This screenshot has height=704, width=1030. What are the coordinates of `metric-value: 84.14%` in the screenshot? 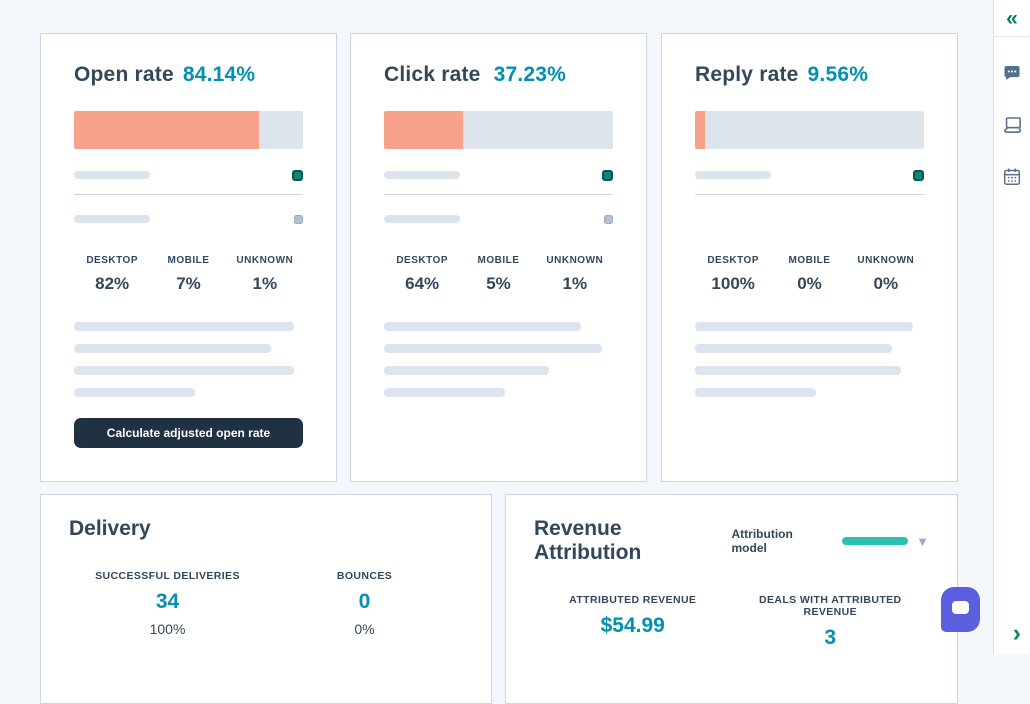 It's located at (219, 74).